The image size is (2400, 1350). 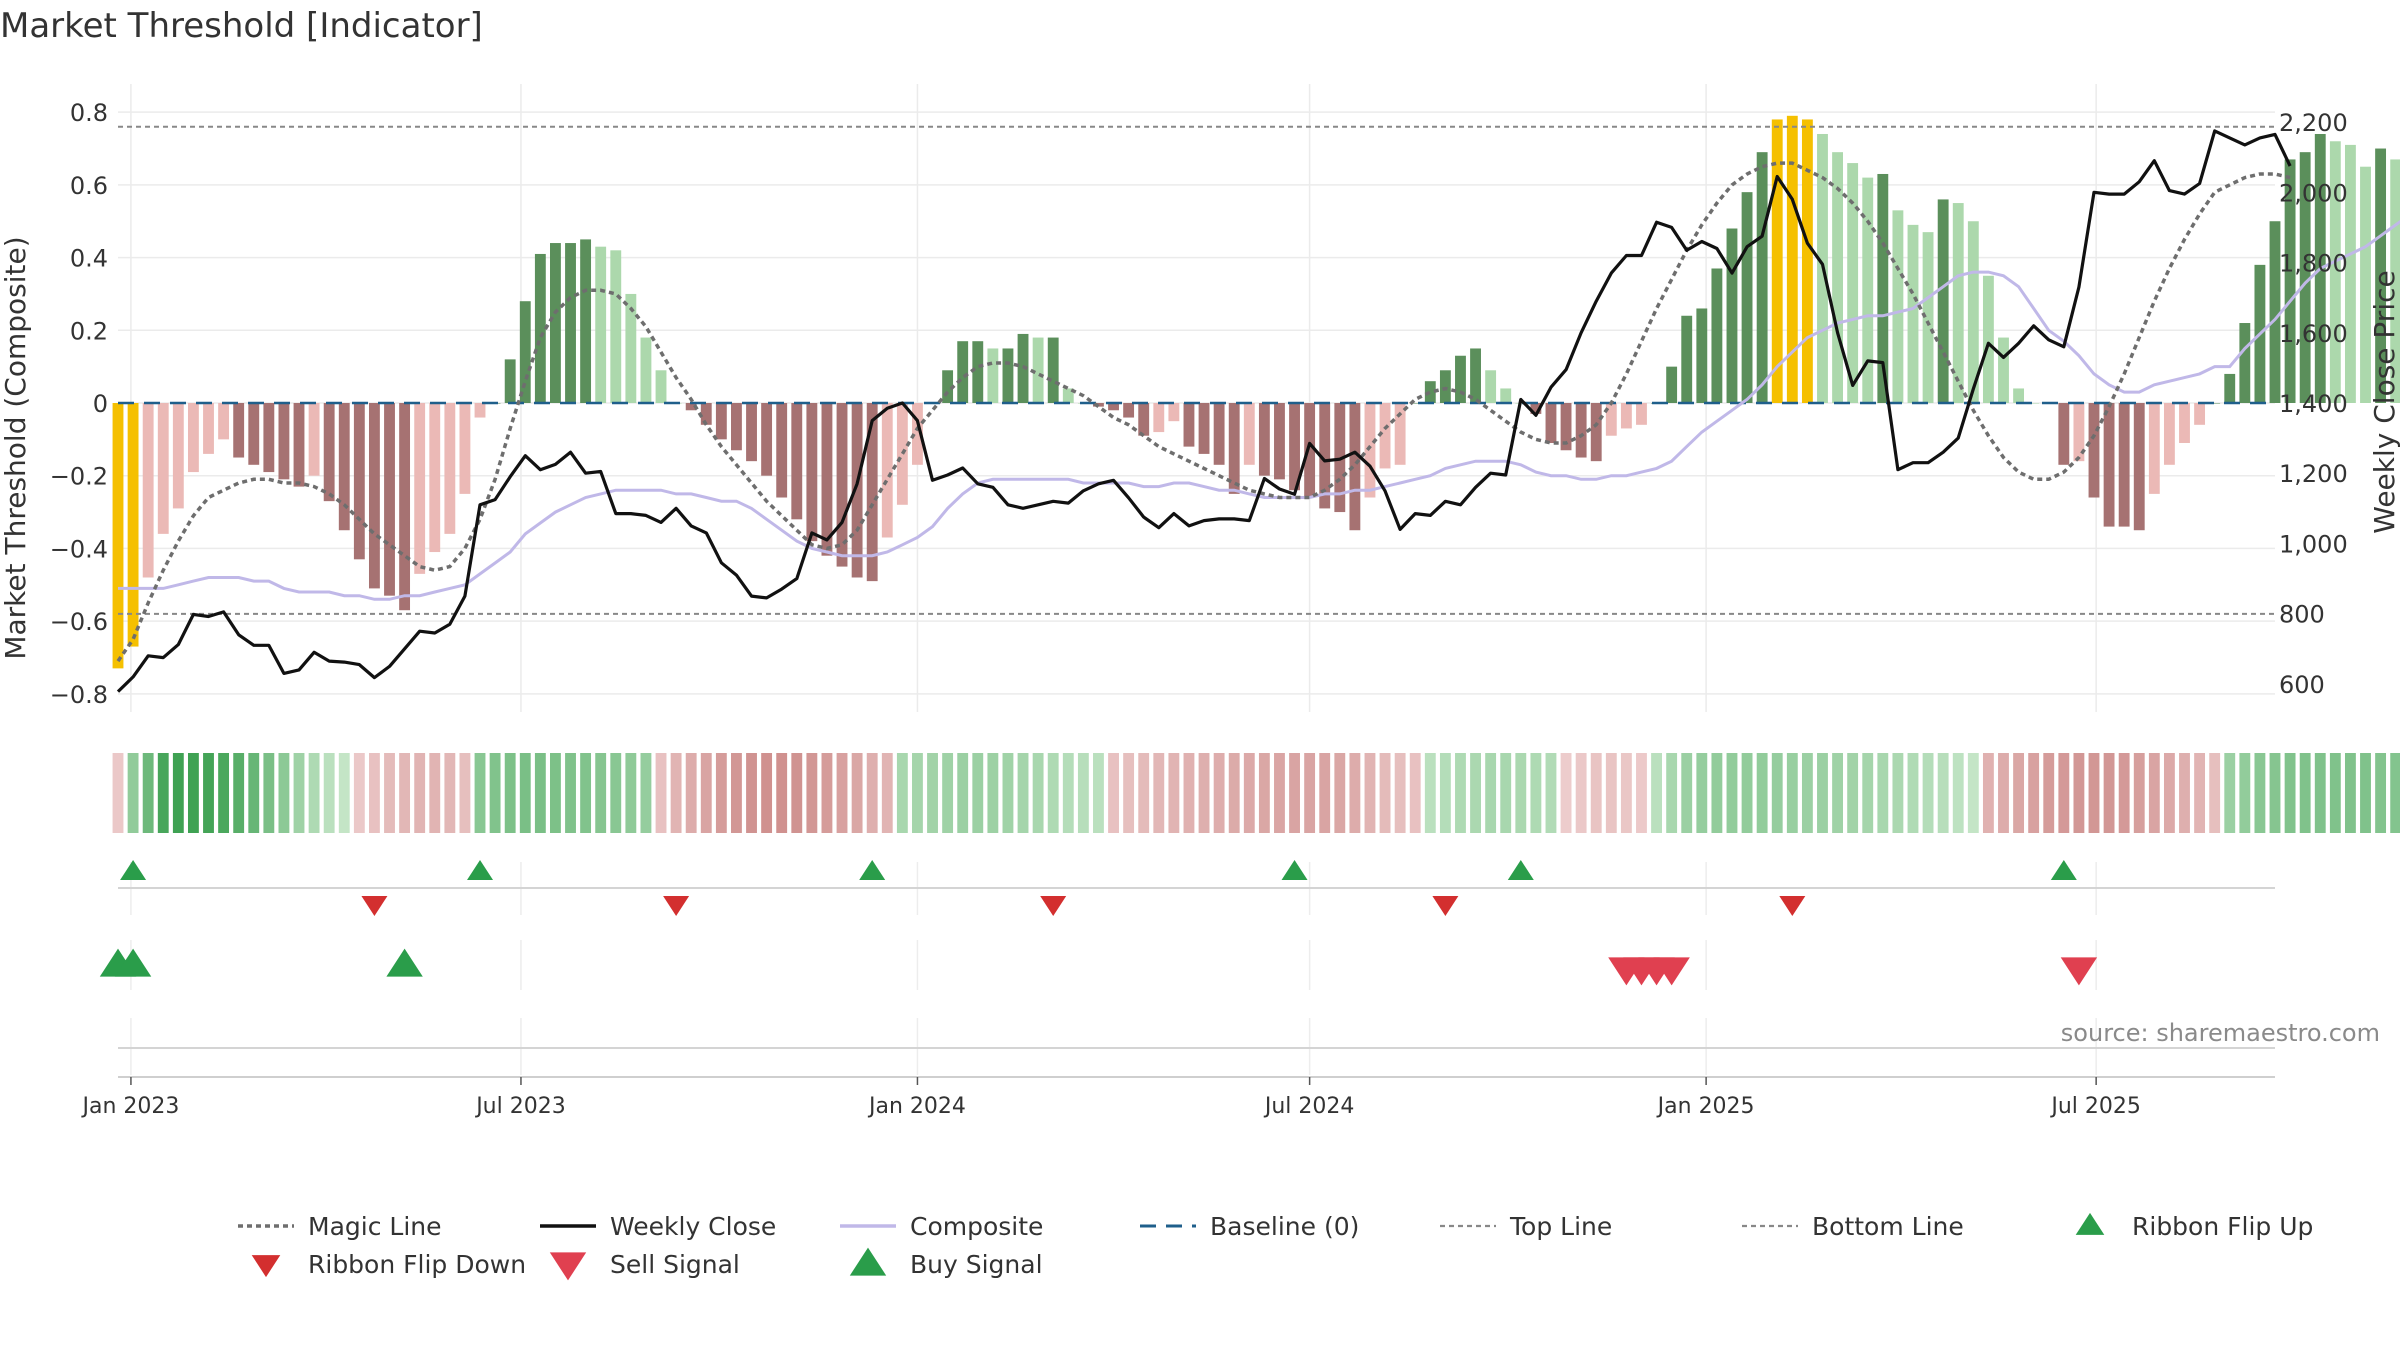 I want to click on flip-panel-grid, so click(x=1196, y=888).